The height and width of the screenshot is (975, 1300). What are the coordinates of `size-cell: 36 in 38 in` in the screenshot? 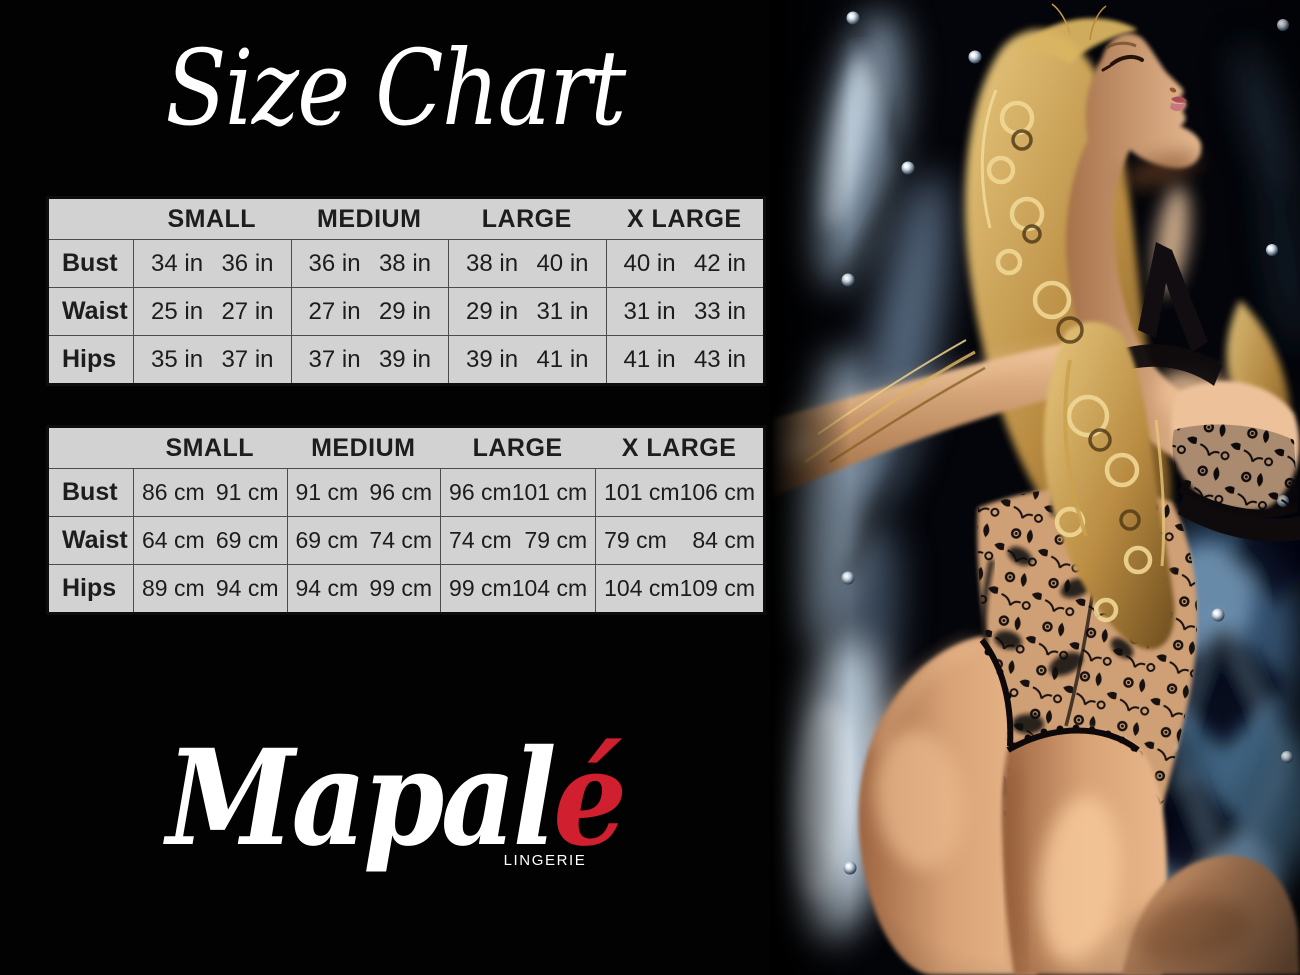 It's located at (369, 263).